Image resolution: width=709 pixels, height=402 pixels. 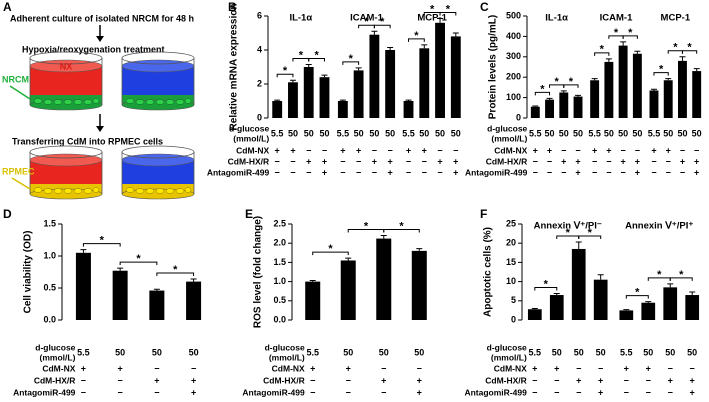 What do you see at coordinates (507, 347) in the screenshot?
I see `condition-label: d-glucose` at bounding box center [507, 347].